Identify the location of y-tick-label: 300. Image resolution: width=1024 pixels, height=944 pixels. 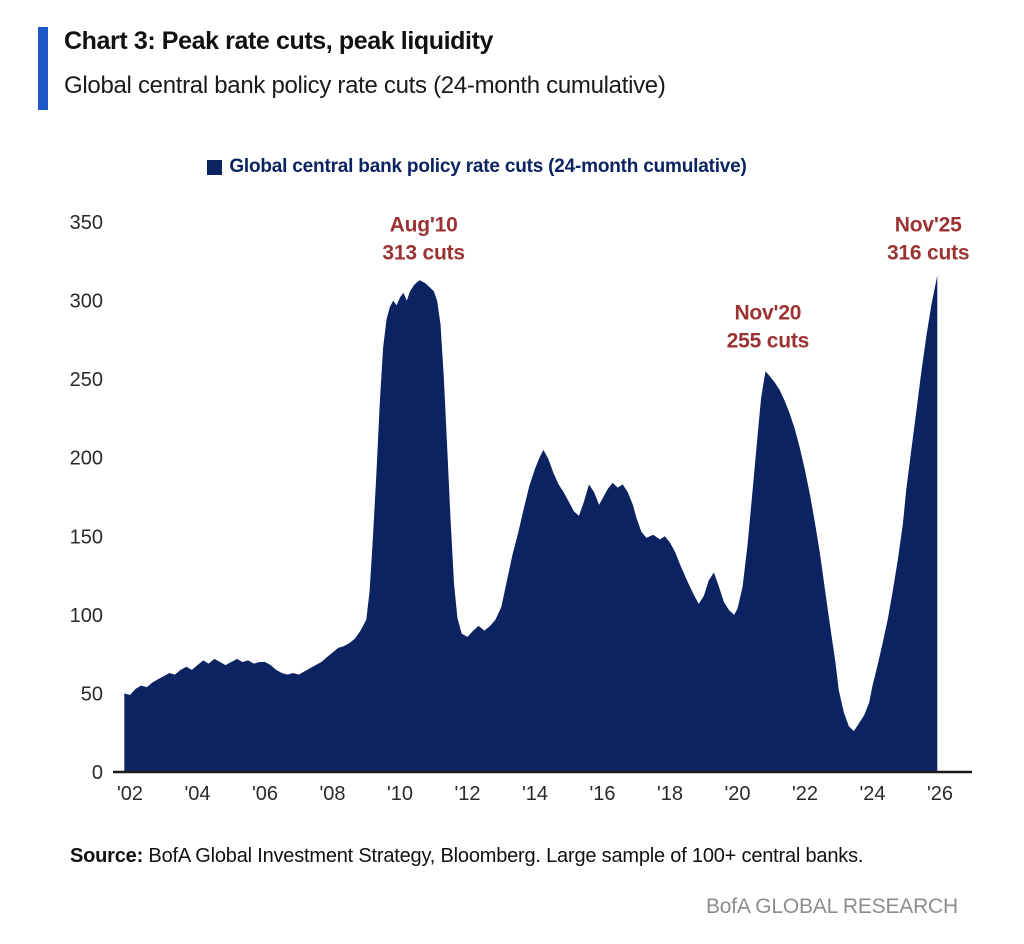
(86, 302).